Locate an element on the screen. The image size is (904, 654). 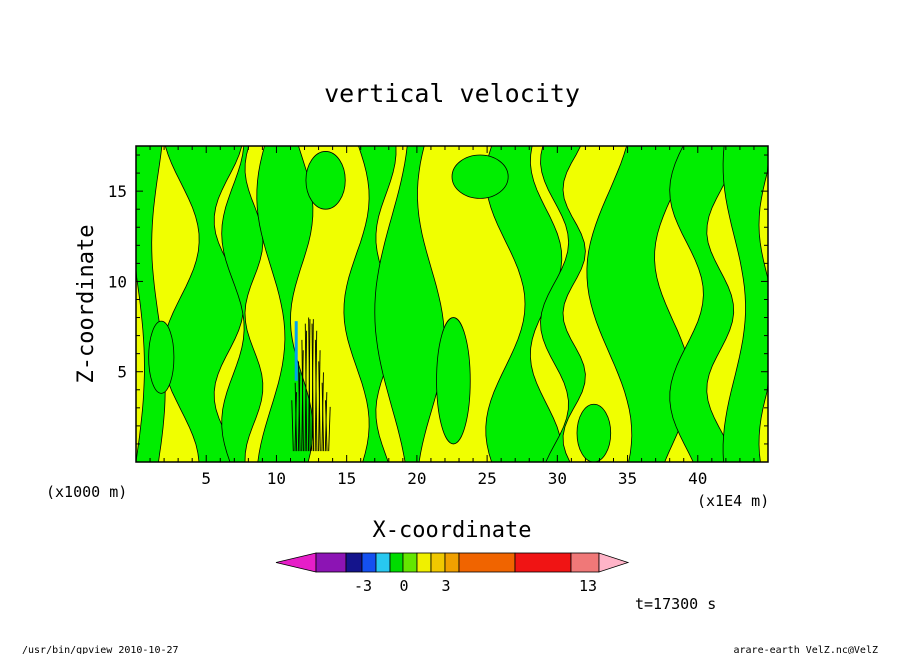
x-unit-left: (x1000 m) is located at coordinates (86, 492).